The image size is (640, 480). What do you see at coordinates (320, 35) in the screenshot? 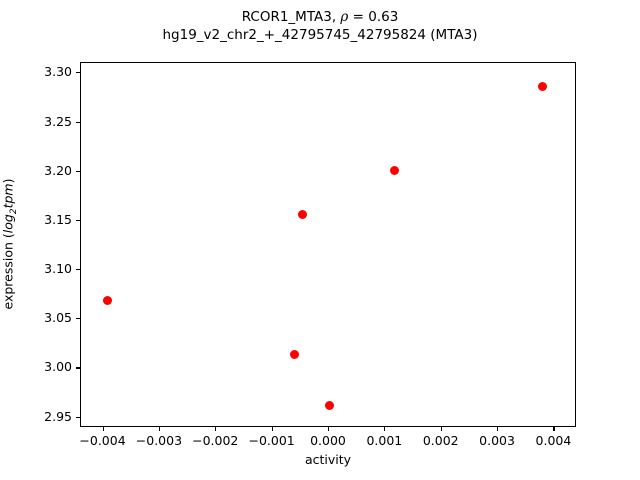
I see `chart-subtitle: hg19_v2_chr2_+_42795745_42795824 (MTA3)` at bounding box center [320, 35].